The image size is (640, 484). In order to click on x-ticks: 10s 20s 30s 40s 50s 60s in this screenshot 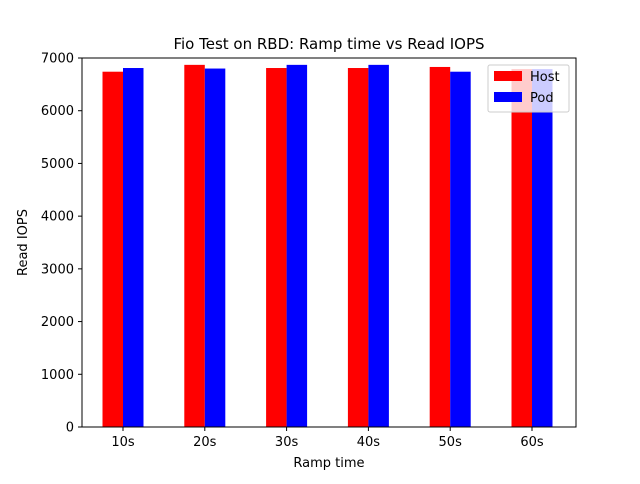, I will do `click(327, 438)`.